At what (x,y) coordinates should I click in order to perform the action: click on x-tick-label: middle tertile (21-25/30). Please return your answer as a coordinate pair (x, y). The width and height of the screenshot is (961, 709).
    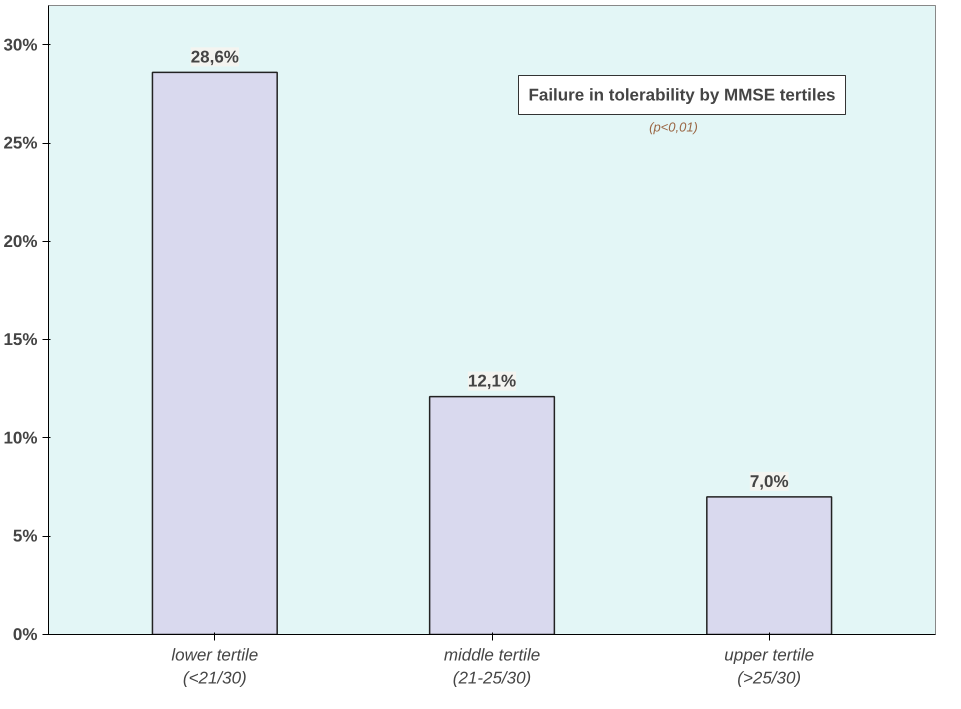
    Looking at the image, I should click on (492, 667).